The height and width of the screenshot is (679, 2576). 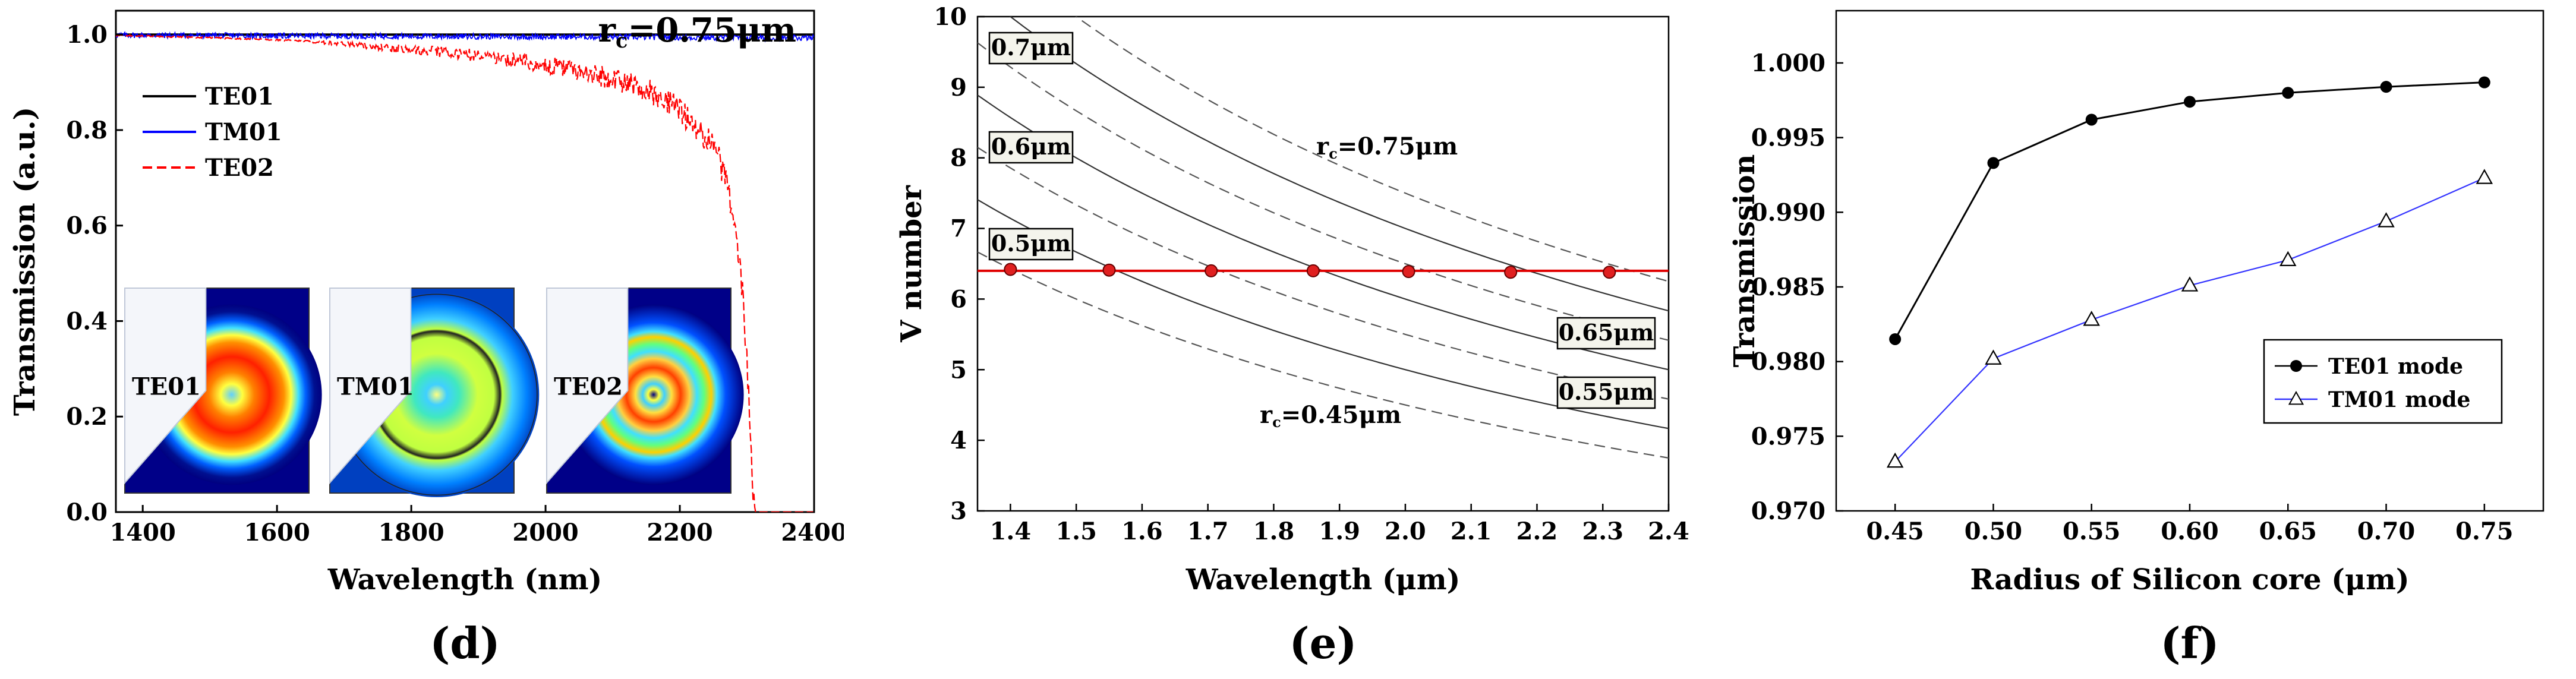 What do you see at coordinates (87, 512) in the screenshot?
I see `y-tick-label: 0.0` at bounding box center [87, 512].